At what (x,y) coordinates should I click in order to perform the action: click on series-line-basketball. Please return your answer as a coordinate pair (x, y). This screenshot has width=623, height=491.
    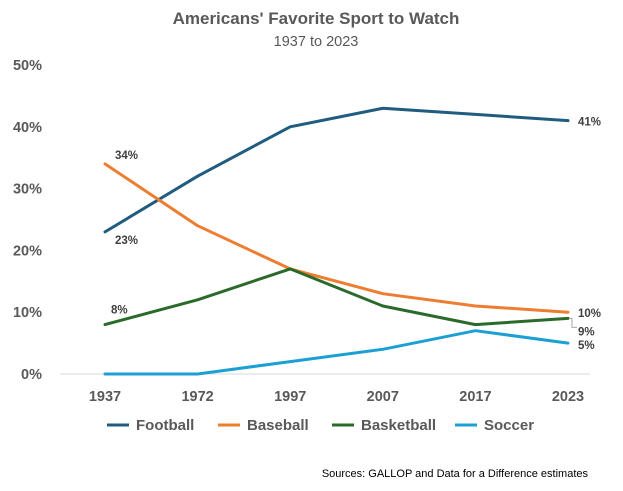
    Looking at the image, I should click on (336, 297).